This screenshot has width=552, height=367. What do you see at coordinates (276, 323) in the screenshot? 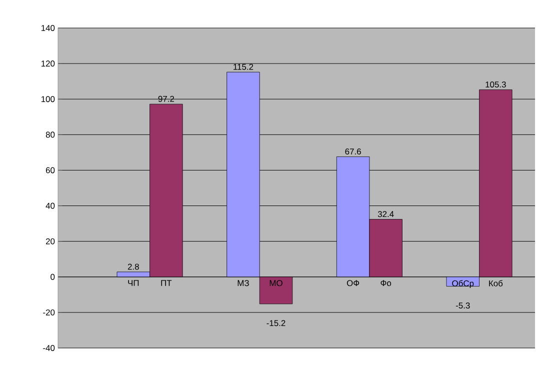
I see `data-label: -15.2` at bounding box center [276, 323].